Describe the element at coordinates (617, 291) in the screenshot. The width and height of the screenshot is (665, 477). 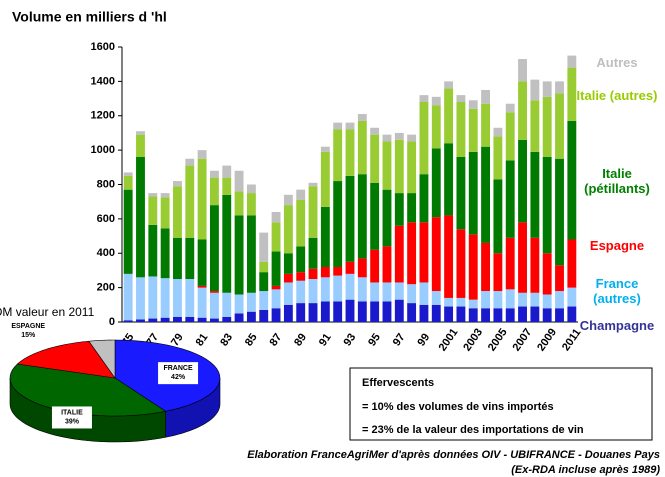
I see `legend-entry: France (autres)` at that location.